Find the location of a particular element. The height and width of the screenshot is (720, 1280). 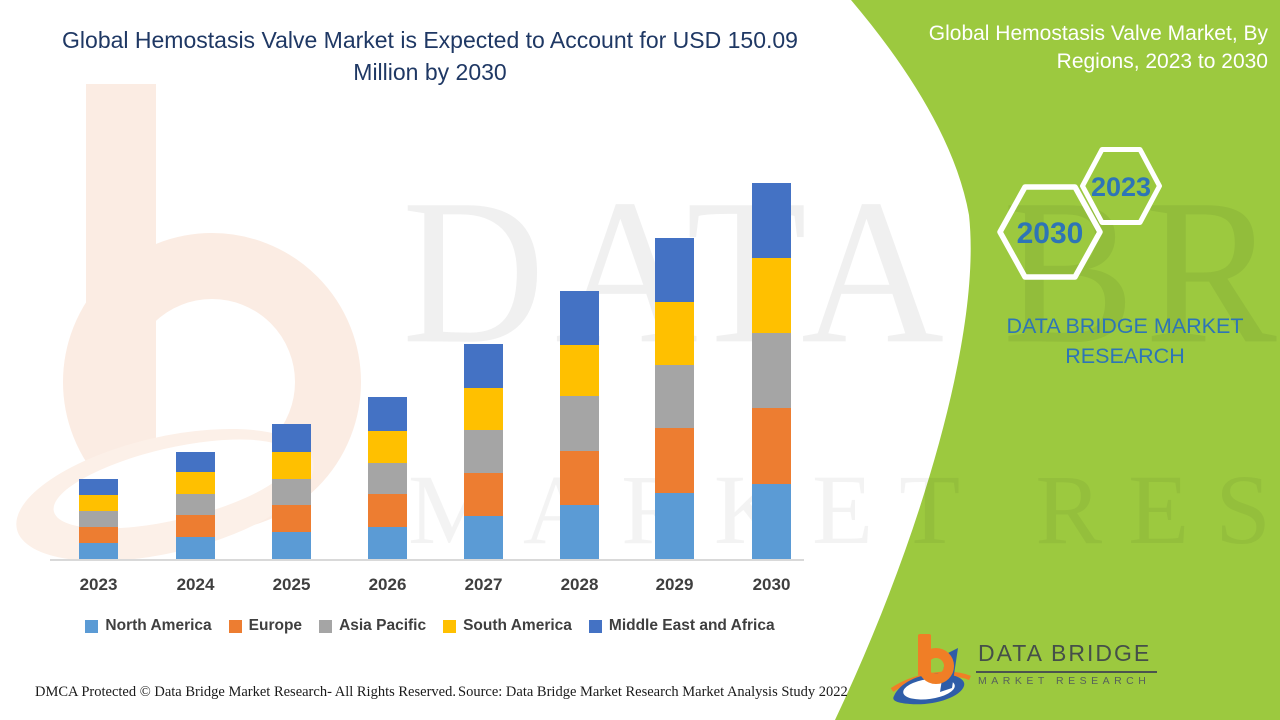

legend-label: Asia Pacific is located at coordinates (383, 625).